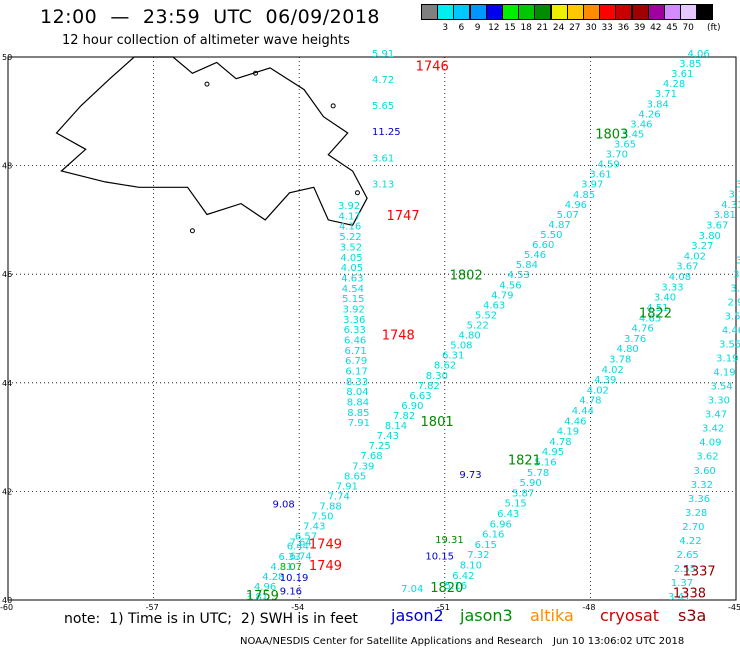 The width and height of the screenshot is (740, 650). Describe the element at coordinates (371, 456) in the screenshot. I see `swh-value-label: 7.68` at that location.